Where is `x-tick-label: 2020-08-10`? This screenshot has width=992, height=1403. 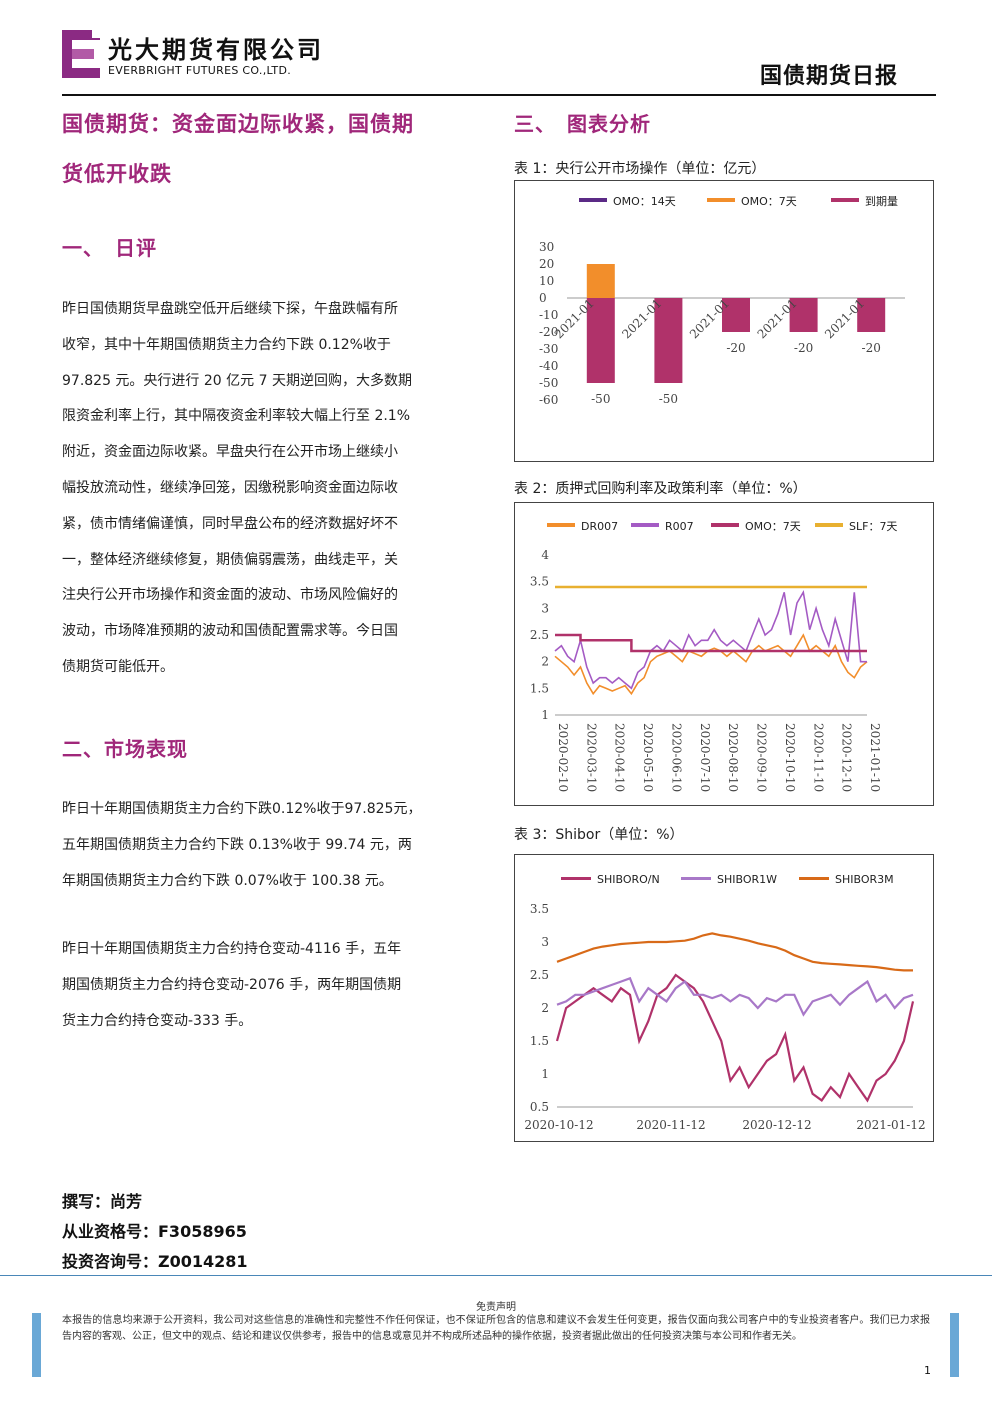
x-tick-label: 2020-08-10 is located at coordinates (733, 757).